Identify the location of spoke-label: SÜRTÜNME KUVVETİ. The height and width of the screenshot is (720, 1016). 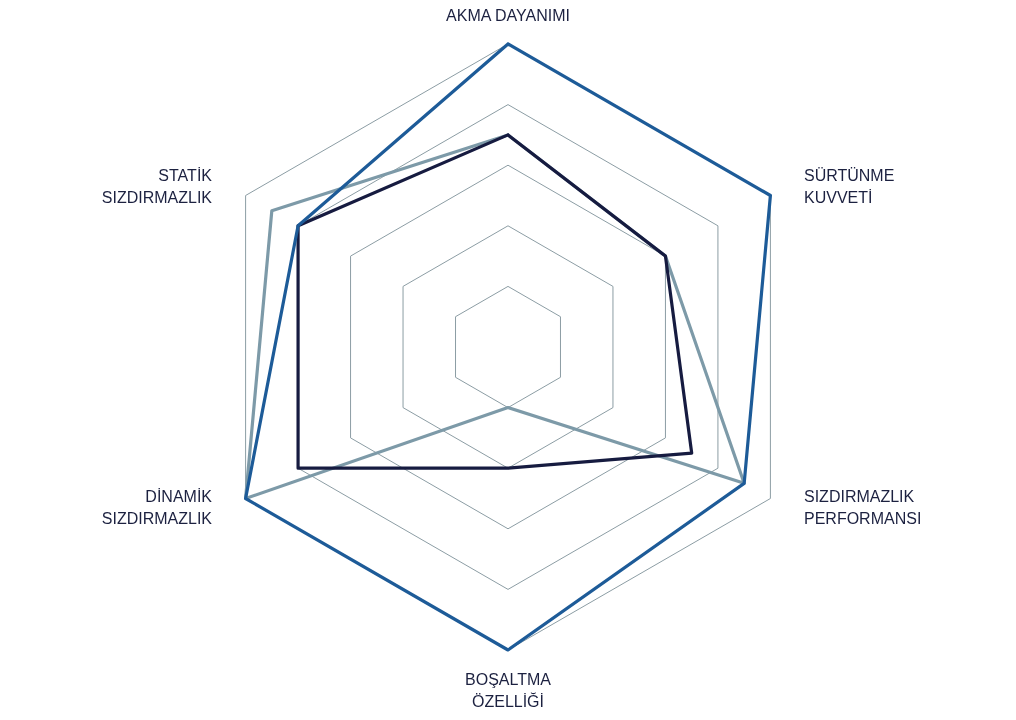
(849, 186).